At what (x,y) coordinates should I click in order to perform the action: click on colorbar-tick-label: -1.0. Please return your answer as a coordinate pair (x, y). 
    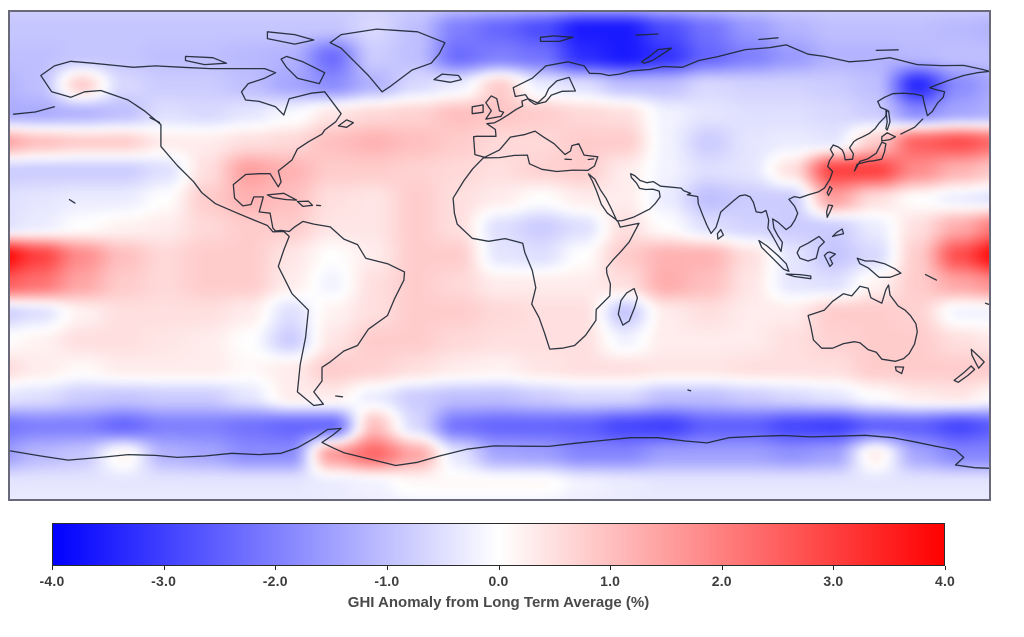
    Looking at the image, I should click on (387, 581).